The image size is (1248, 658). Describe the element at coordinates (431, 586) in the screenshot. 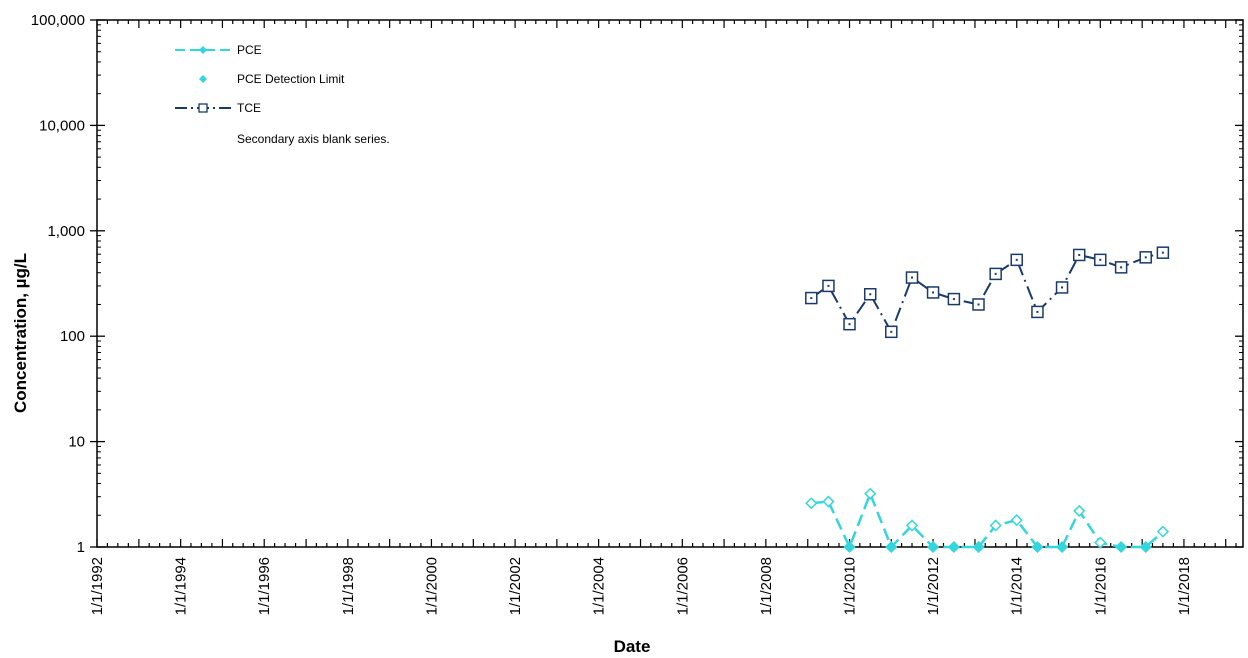

I see `x-tick-label: 1/1/2000` at that location.